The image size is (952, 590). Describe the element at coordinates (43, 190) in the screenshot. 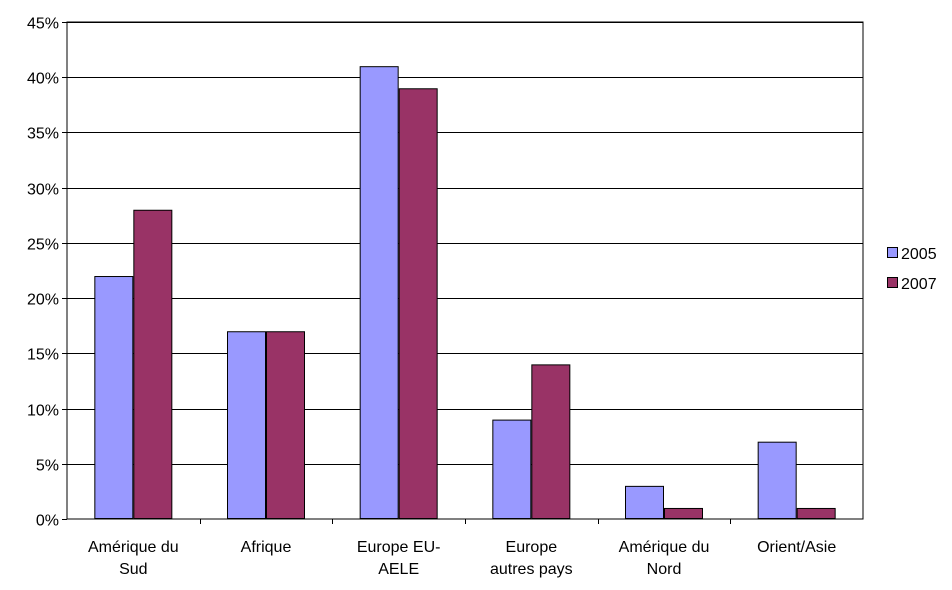

I see `y-tick-label: 30%` at that location.